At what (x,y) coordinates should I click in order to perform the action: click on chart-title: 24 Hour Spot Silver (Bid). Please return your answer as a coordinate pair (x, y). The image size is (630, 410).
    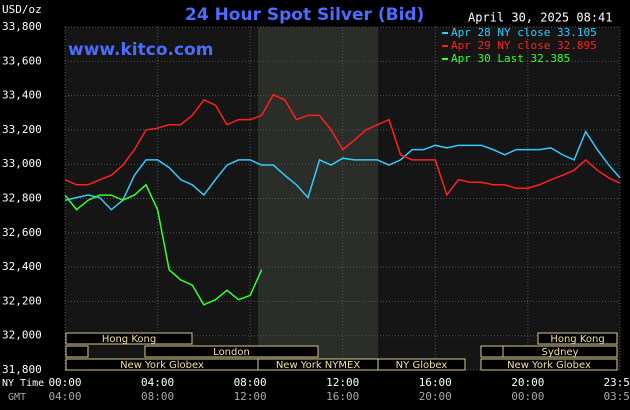
    Looking at the image, I should click on (304, 15).